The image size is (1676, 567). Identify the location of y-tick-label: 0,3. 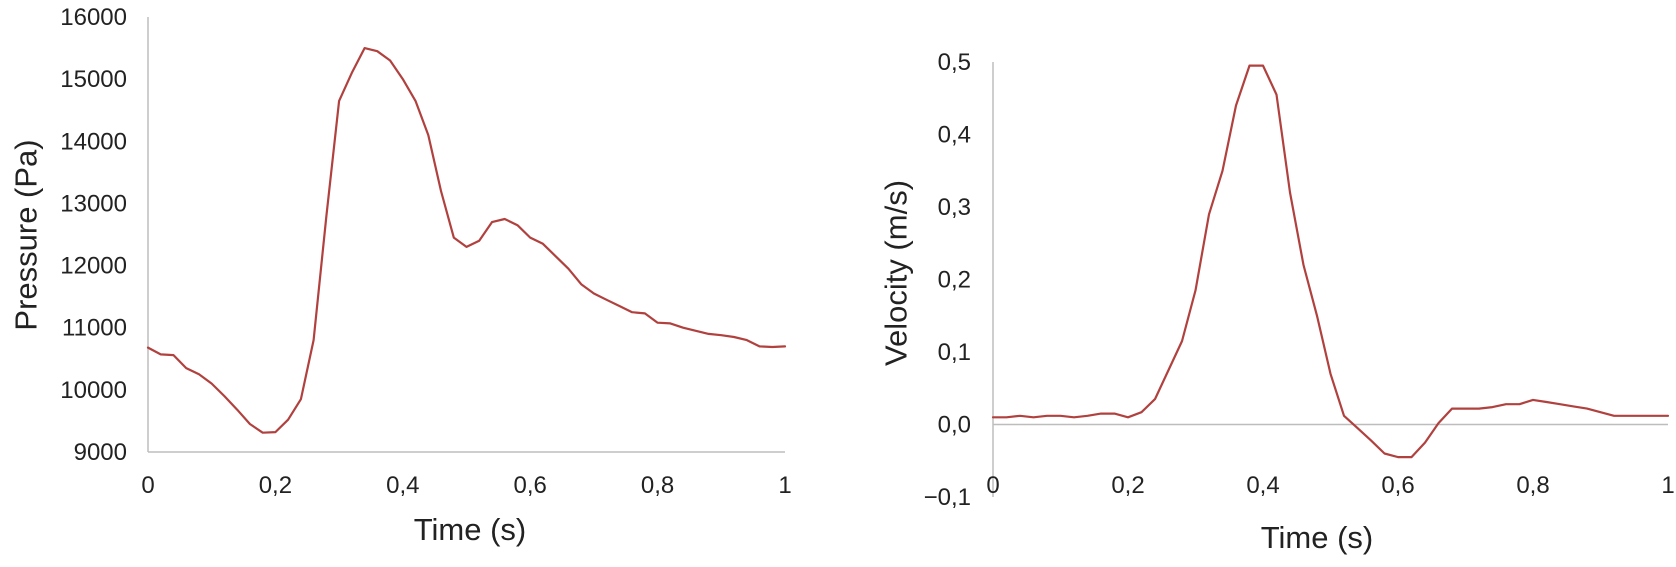
(954, 207).